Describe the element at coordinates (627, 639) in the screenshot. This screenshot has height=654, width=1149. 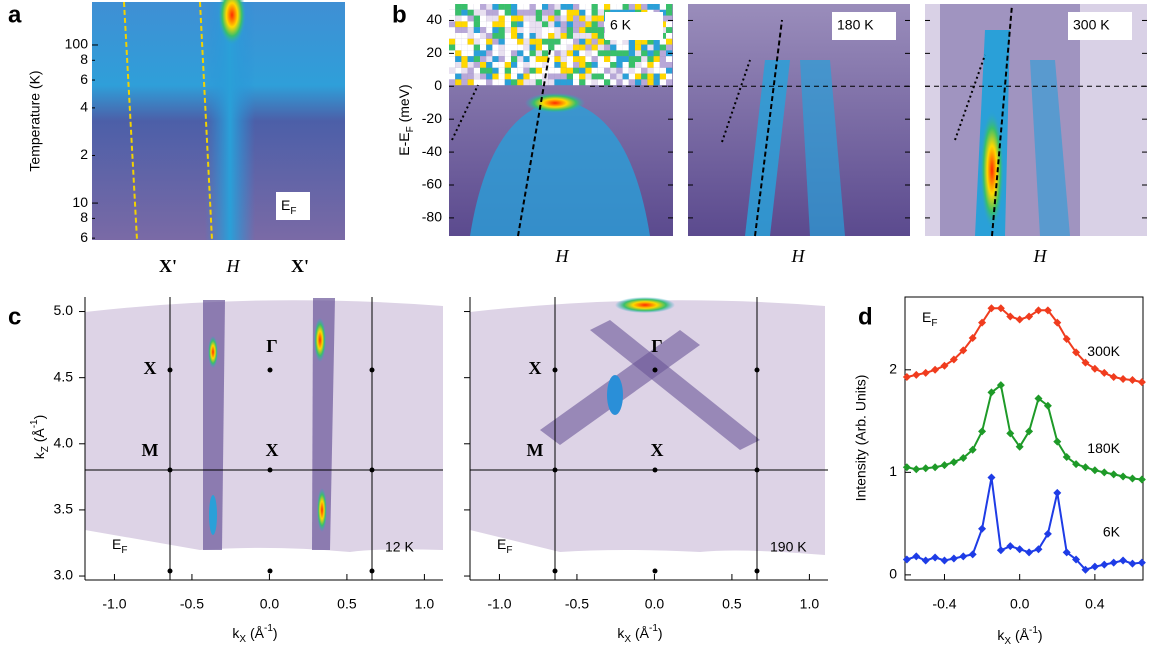
I see `text-part: X` at that location.